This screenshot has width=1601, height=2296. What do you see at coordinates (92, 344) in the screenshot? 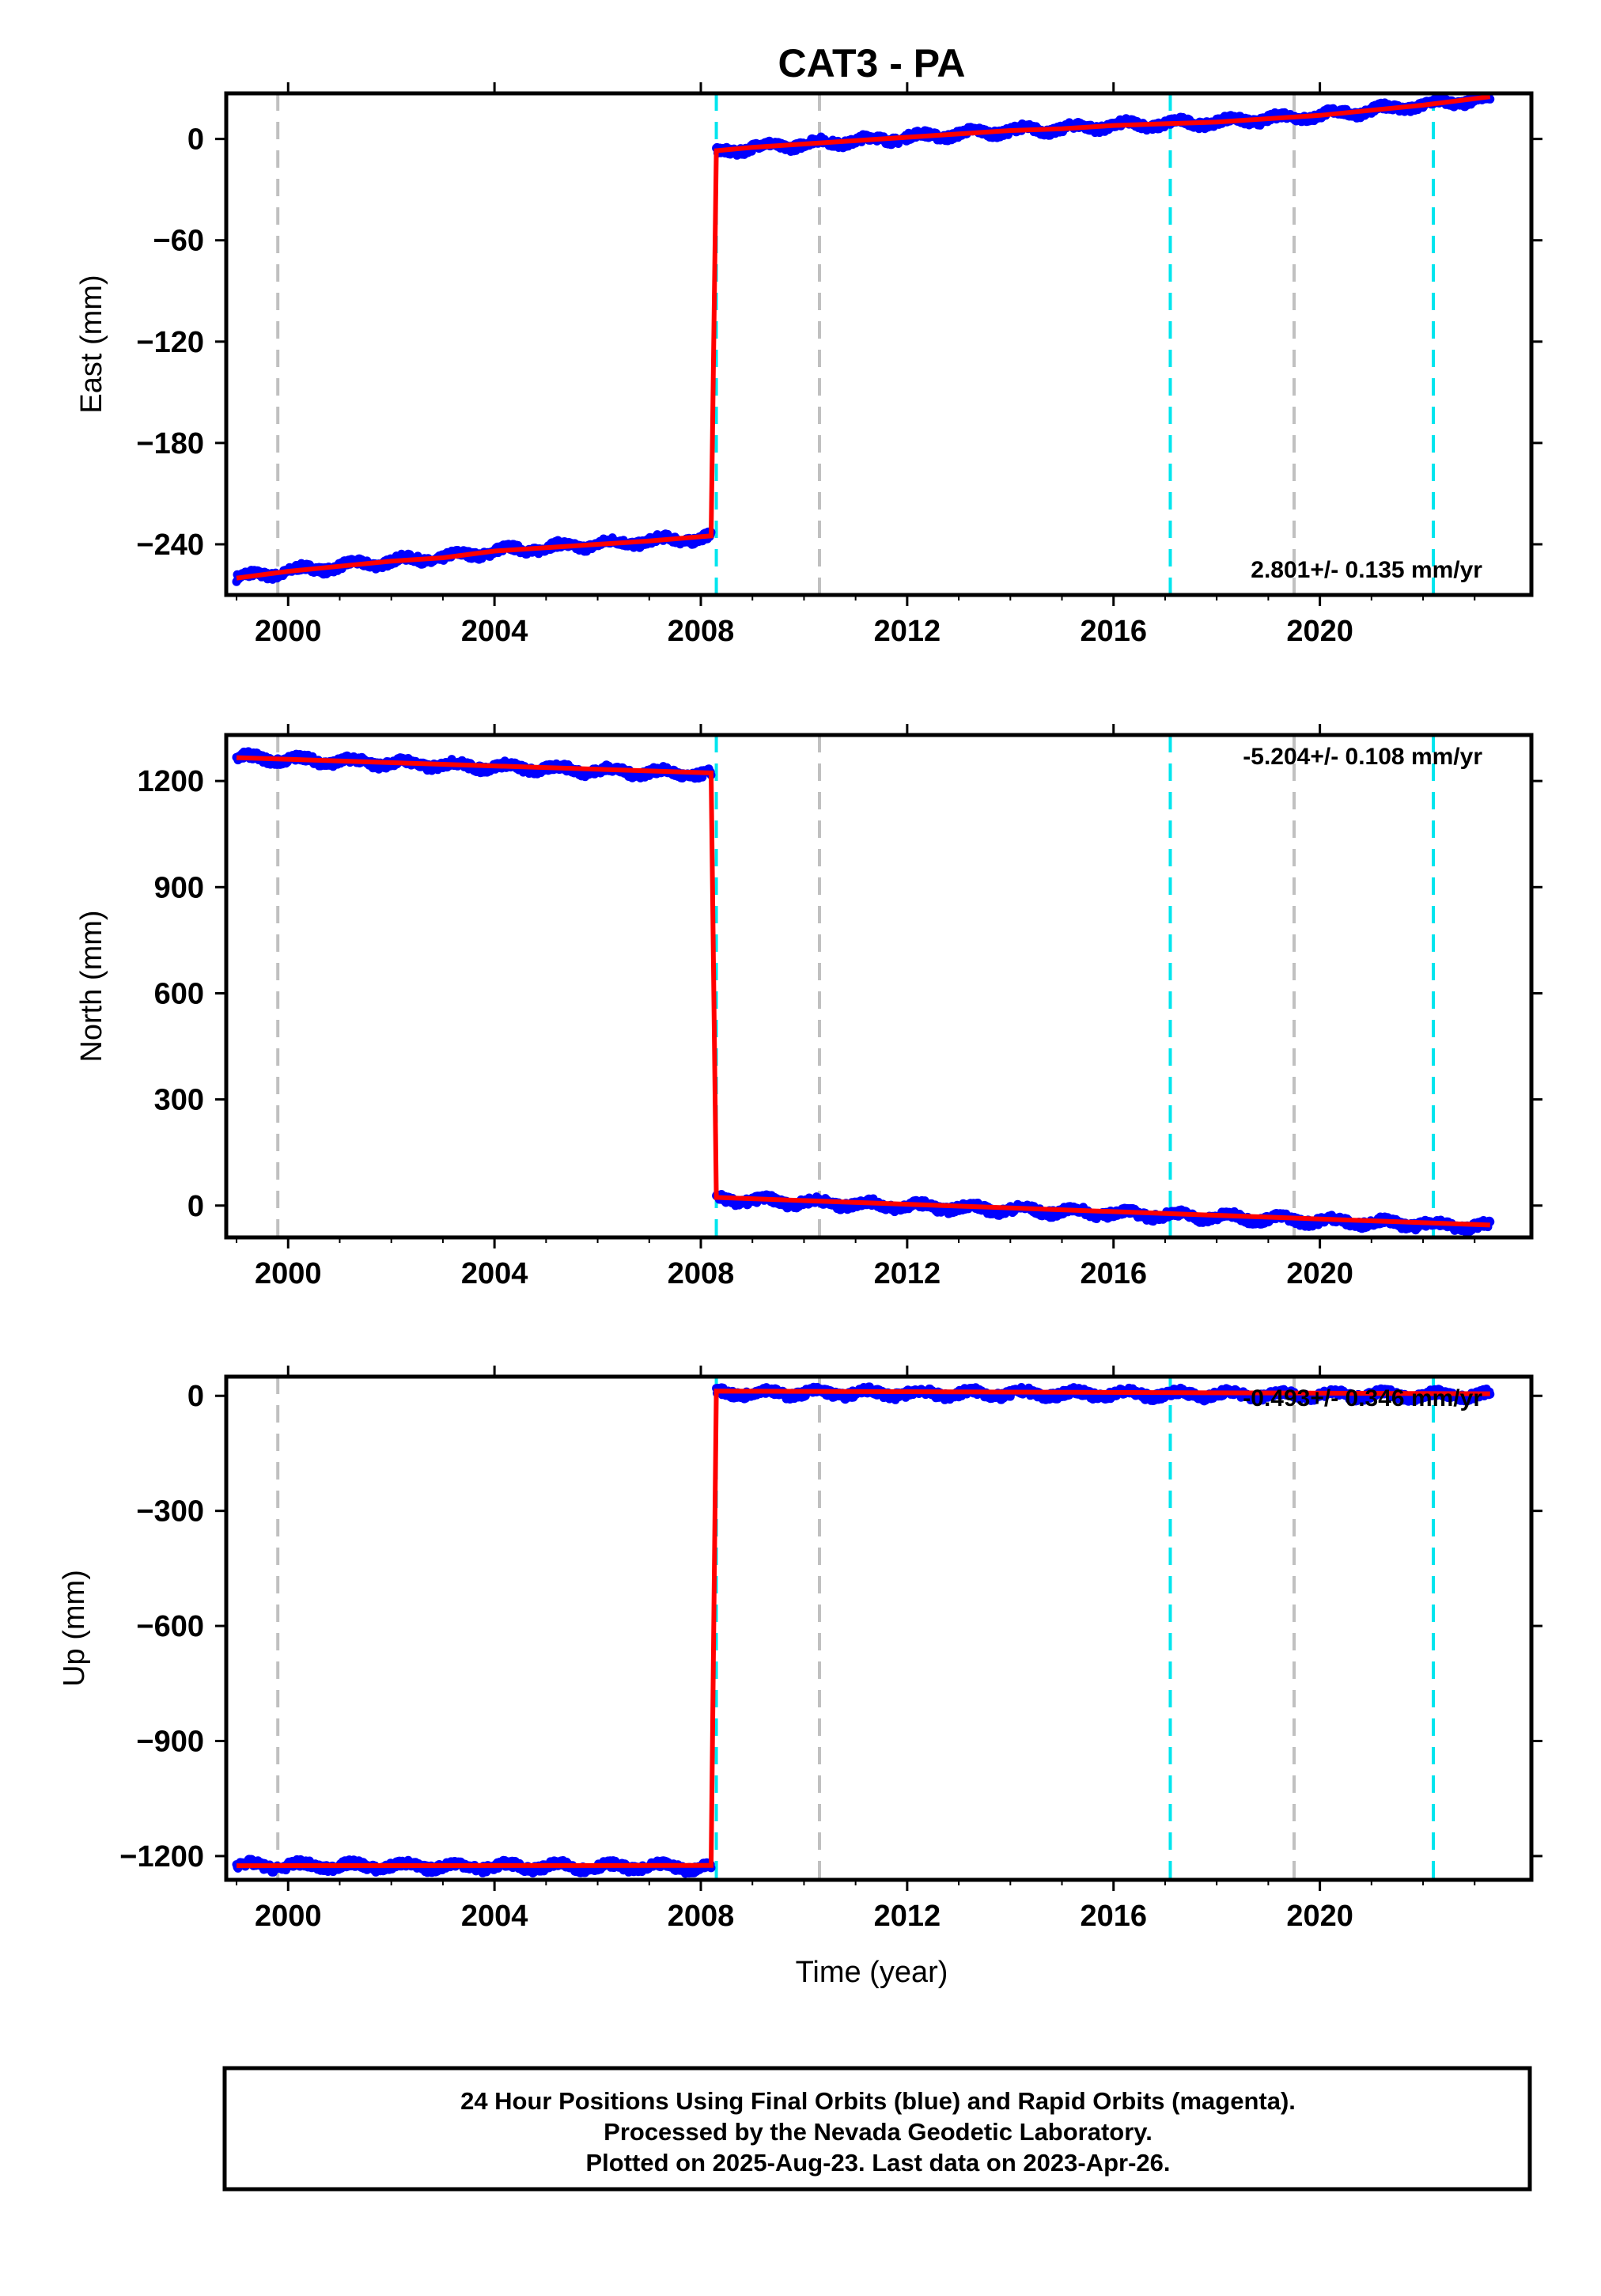
I see `east-y-axis-label: East (mm)` at bounding box center [92, 344].